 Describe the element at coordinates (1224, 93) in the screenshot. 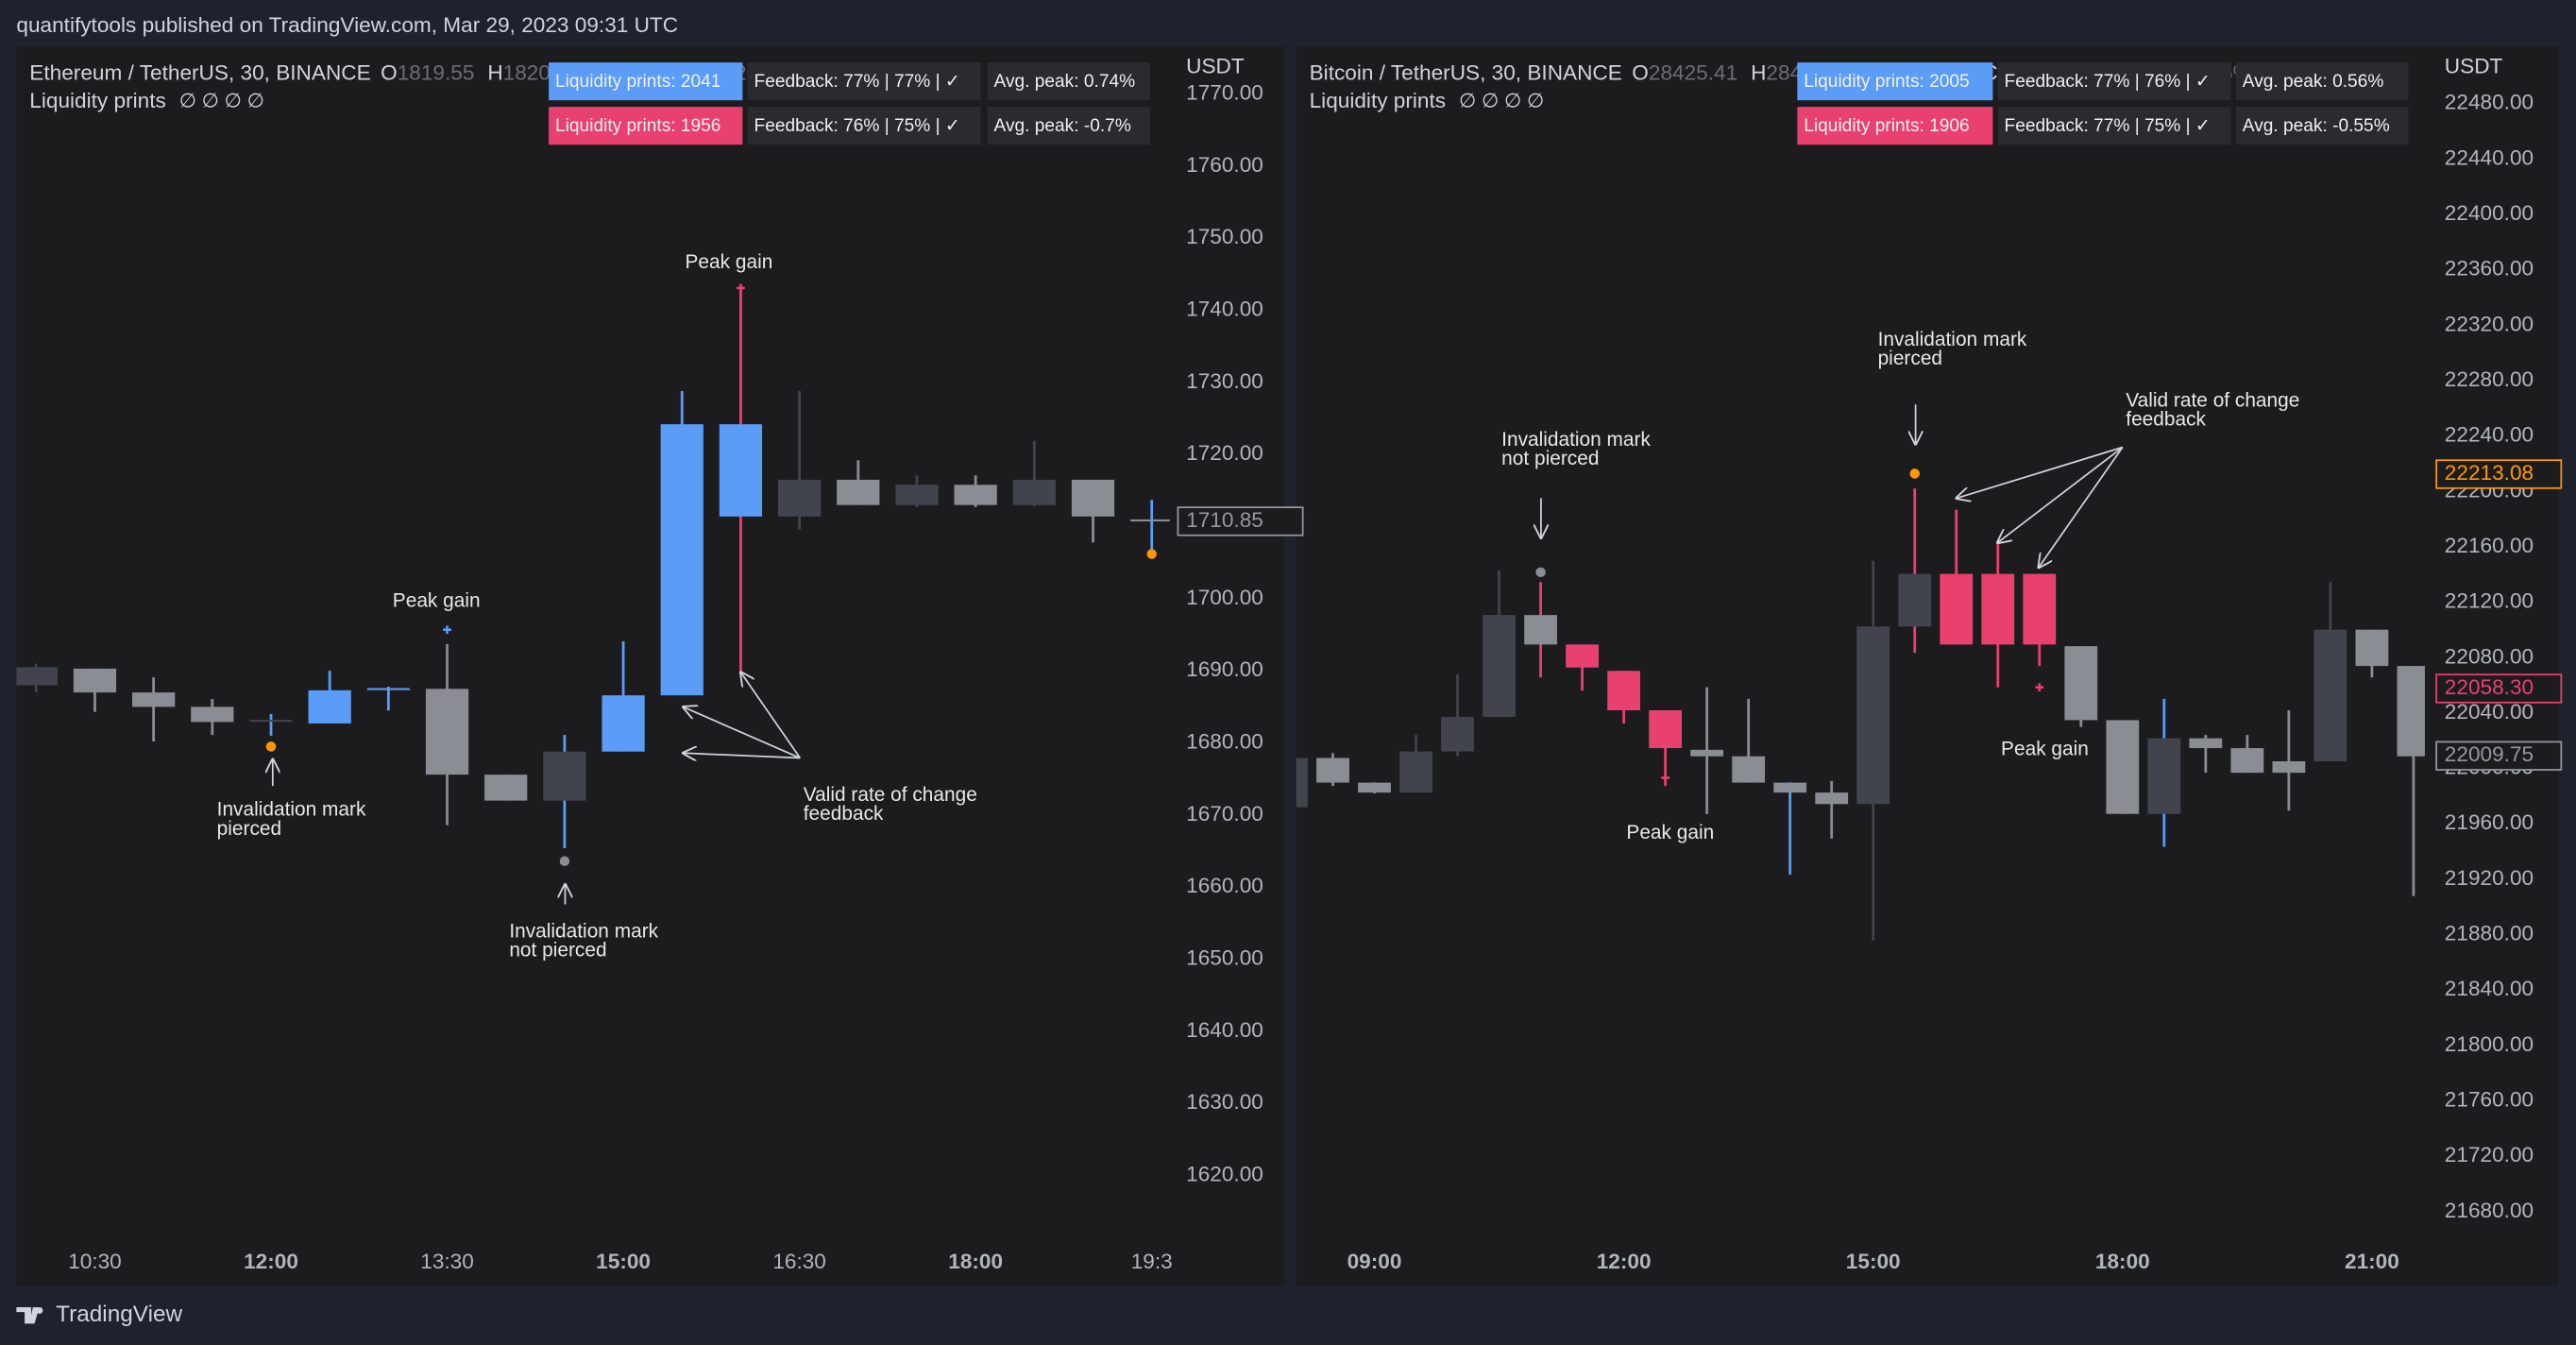

I see `y-tick-label: 1770.00` at that location.